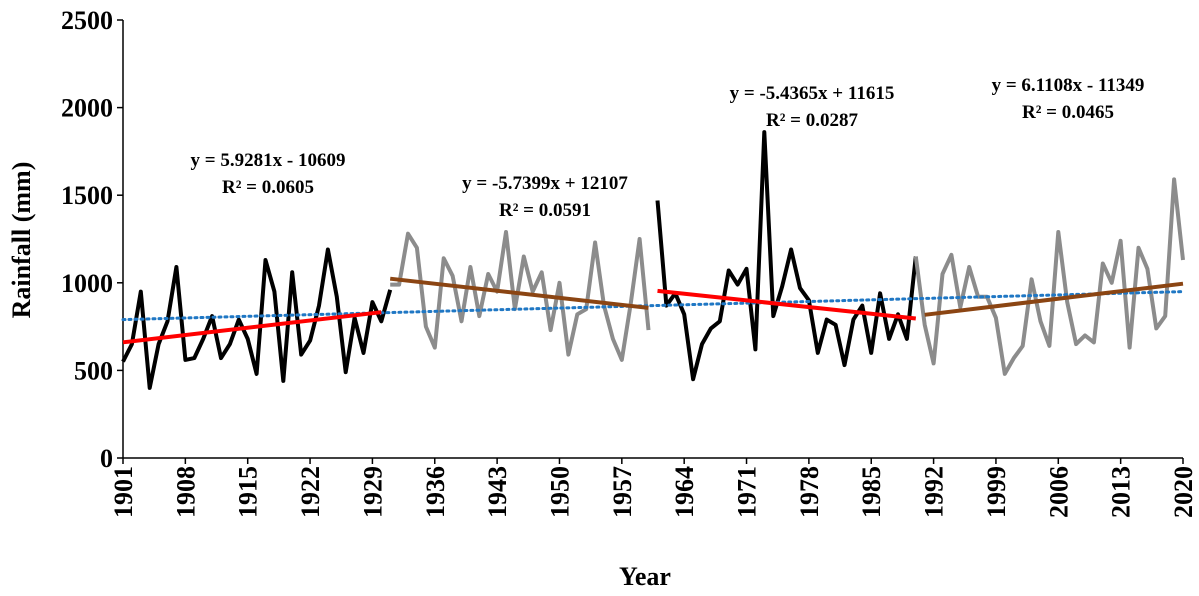  Describe the element at coordinates (435, 492) in the screenshot. I see `x-tick-label: 1936` at that location.